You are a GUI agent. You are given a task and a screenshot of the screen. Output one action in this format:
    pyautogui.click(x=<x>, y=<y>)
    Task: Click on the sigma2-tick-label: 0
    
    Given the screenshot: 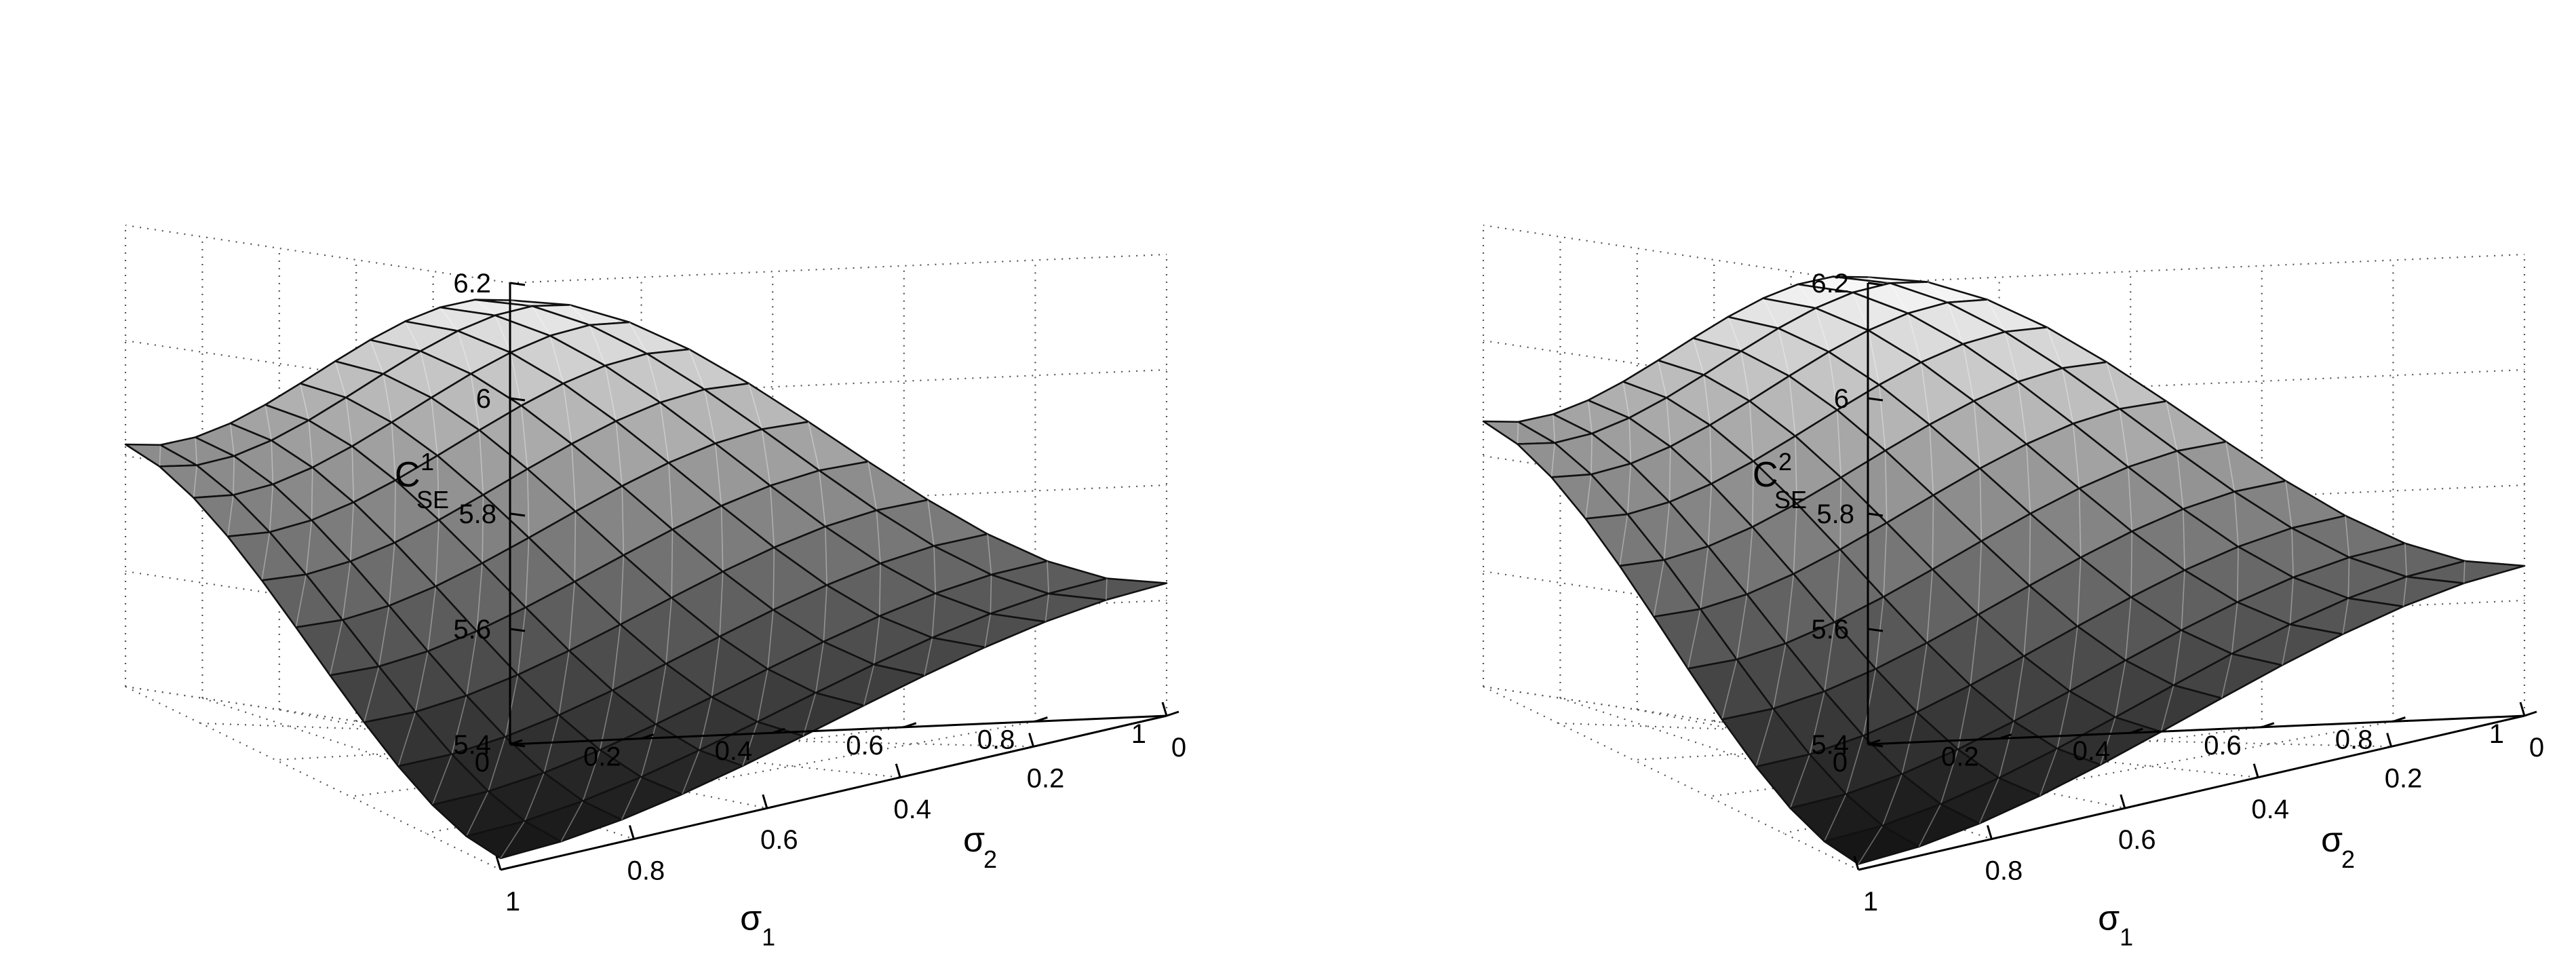 What is the action you would take?
    pyautogui.click(x=1840, y=763)
    